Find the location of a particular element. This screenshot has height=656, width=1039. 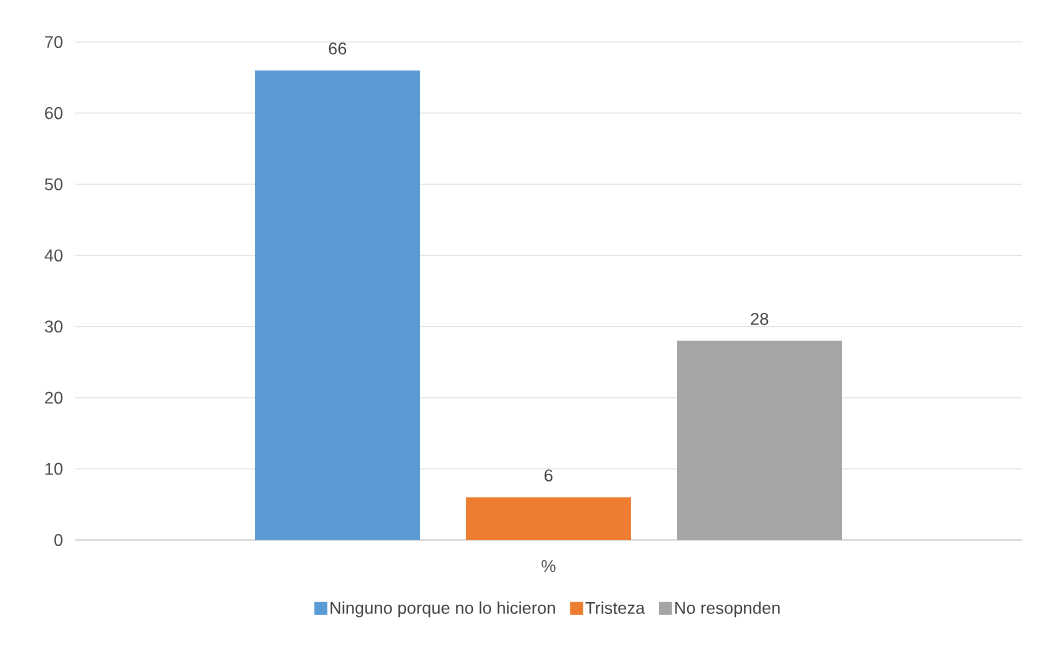

y-tick-label: 0 is located at coordinates (58, 540).